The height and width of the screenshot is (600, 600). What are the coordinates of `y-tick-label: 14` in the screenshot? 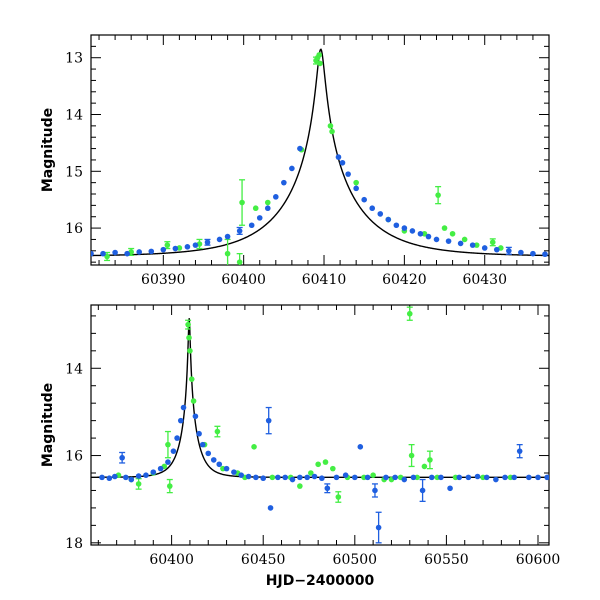 It's located at (74, 369).